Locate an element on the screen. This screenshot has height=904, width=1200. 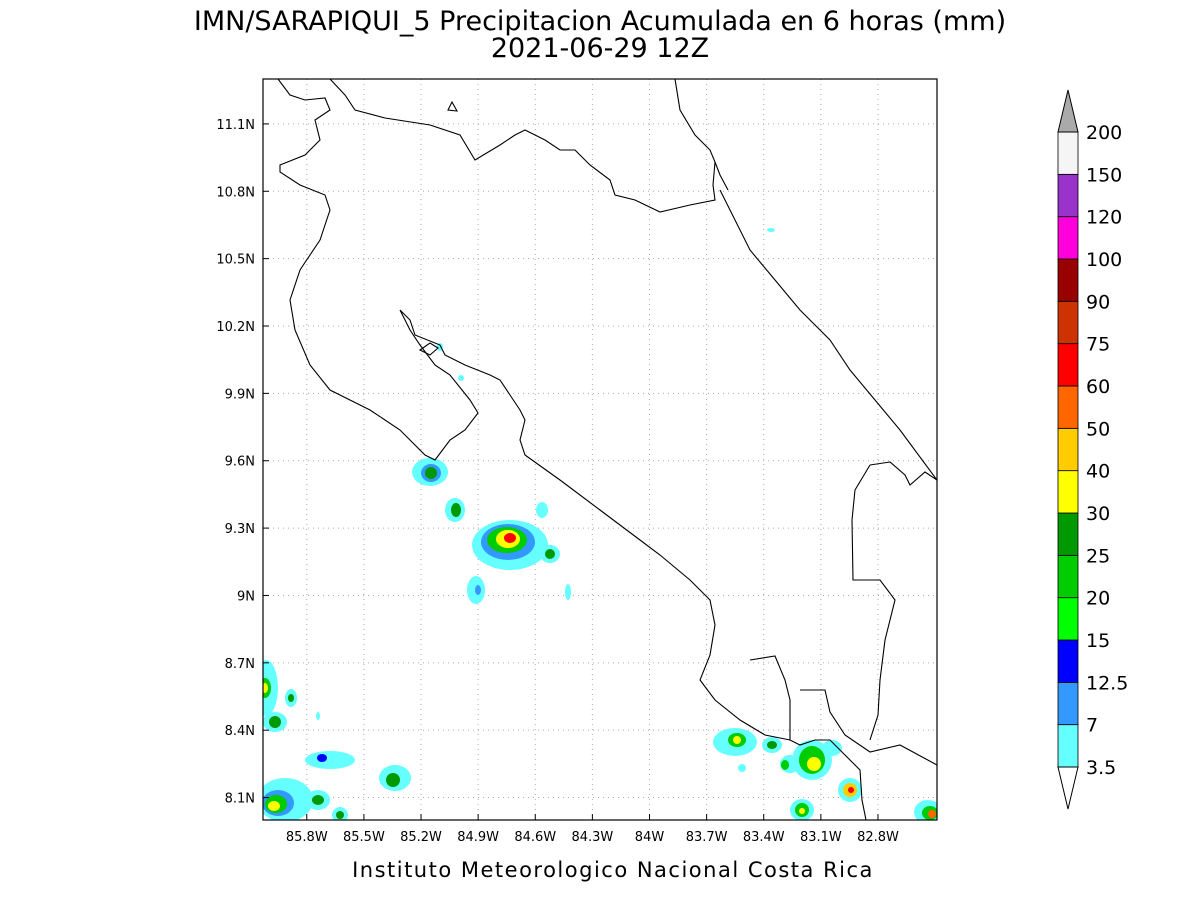
colorbar-label: 3.5 is located at coordinates (1101, 768).